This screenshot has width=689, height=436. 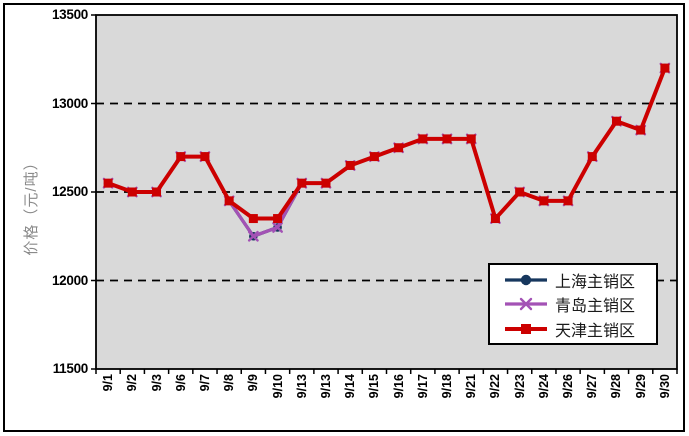 I want to click on x-tick-label: 9/6, so click(x=180, y=383).